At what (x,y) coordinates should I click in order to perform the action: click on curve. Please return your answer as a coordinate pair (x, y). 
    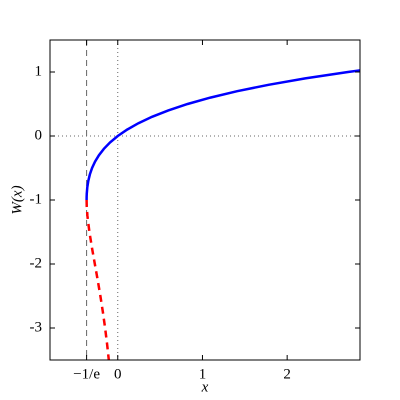
    Looking at the image, I should click on (98, 279).